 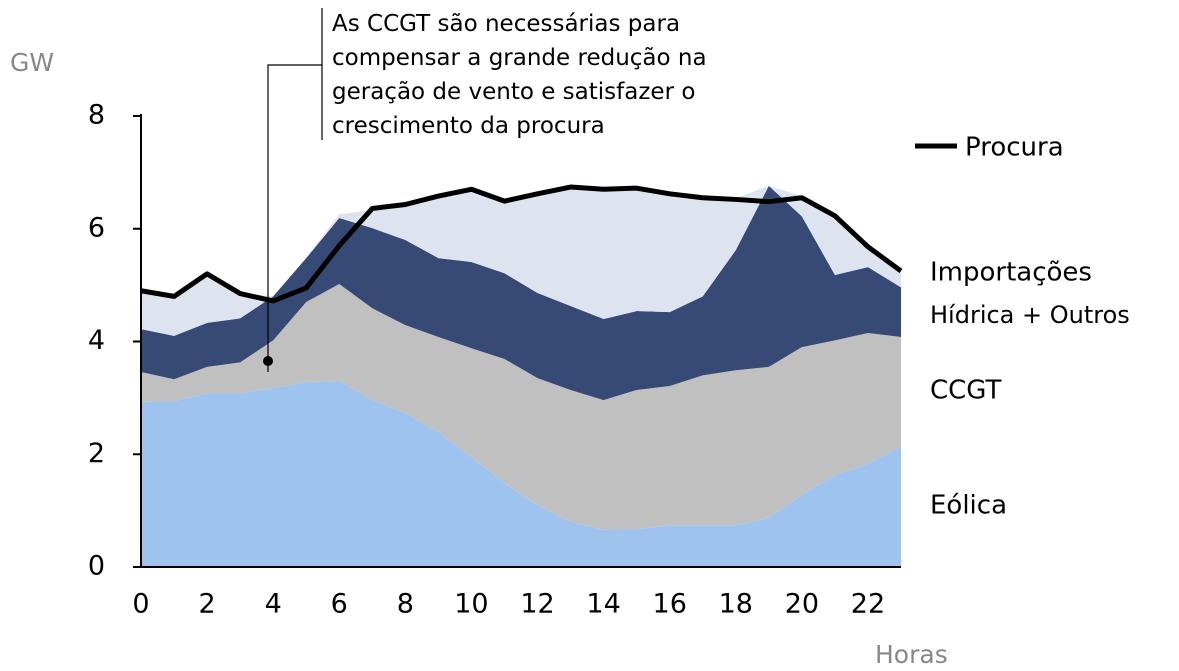 What do you see at coordinates (519, 58) in the screenshot?
I see `annotation-line: compensar a grande redução na` at bounding box center [519, 58].